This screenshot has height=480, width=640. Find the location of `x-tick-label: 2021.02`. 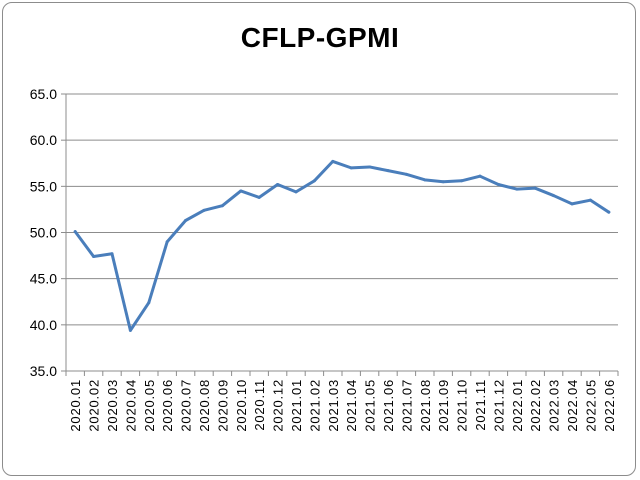

x-tick-label: 2021.02 is located at coordinates (314, 405).